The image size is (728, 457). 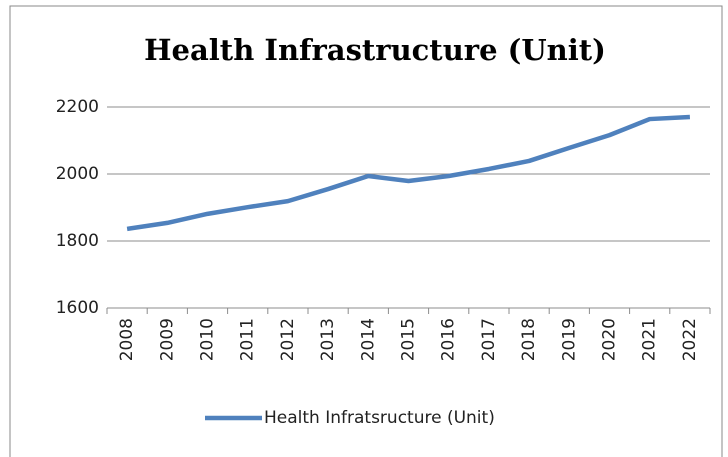 I want to click on x-tick-label: 2009, so click(x=167, y=339).